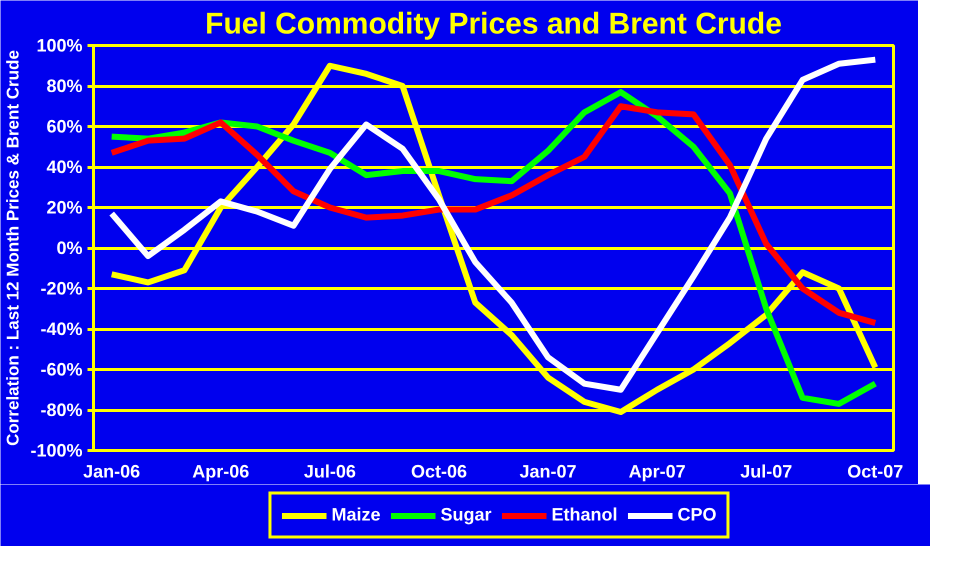 This screenshot has width=961, height=576. I want to click on x-tick-label: Apr-07, so click(657, 472).